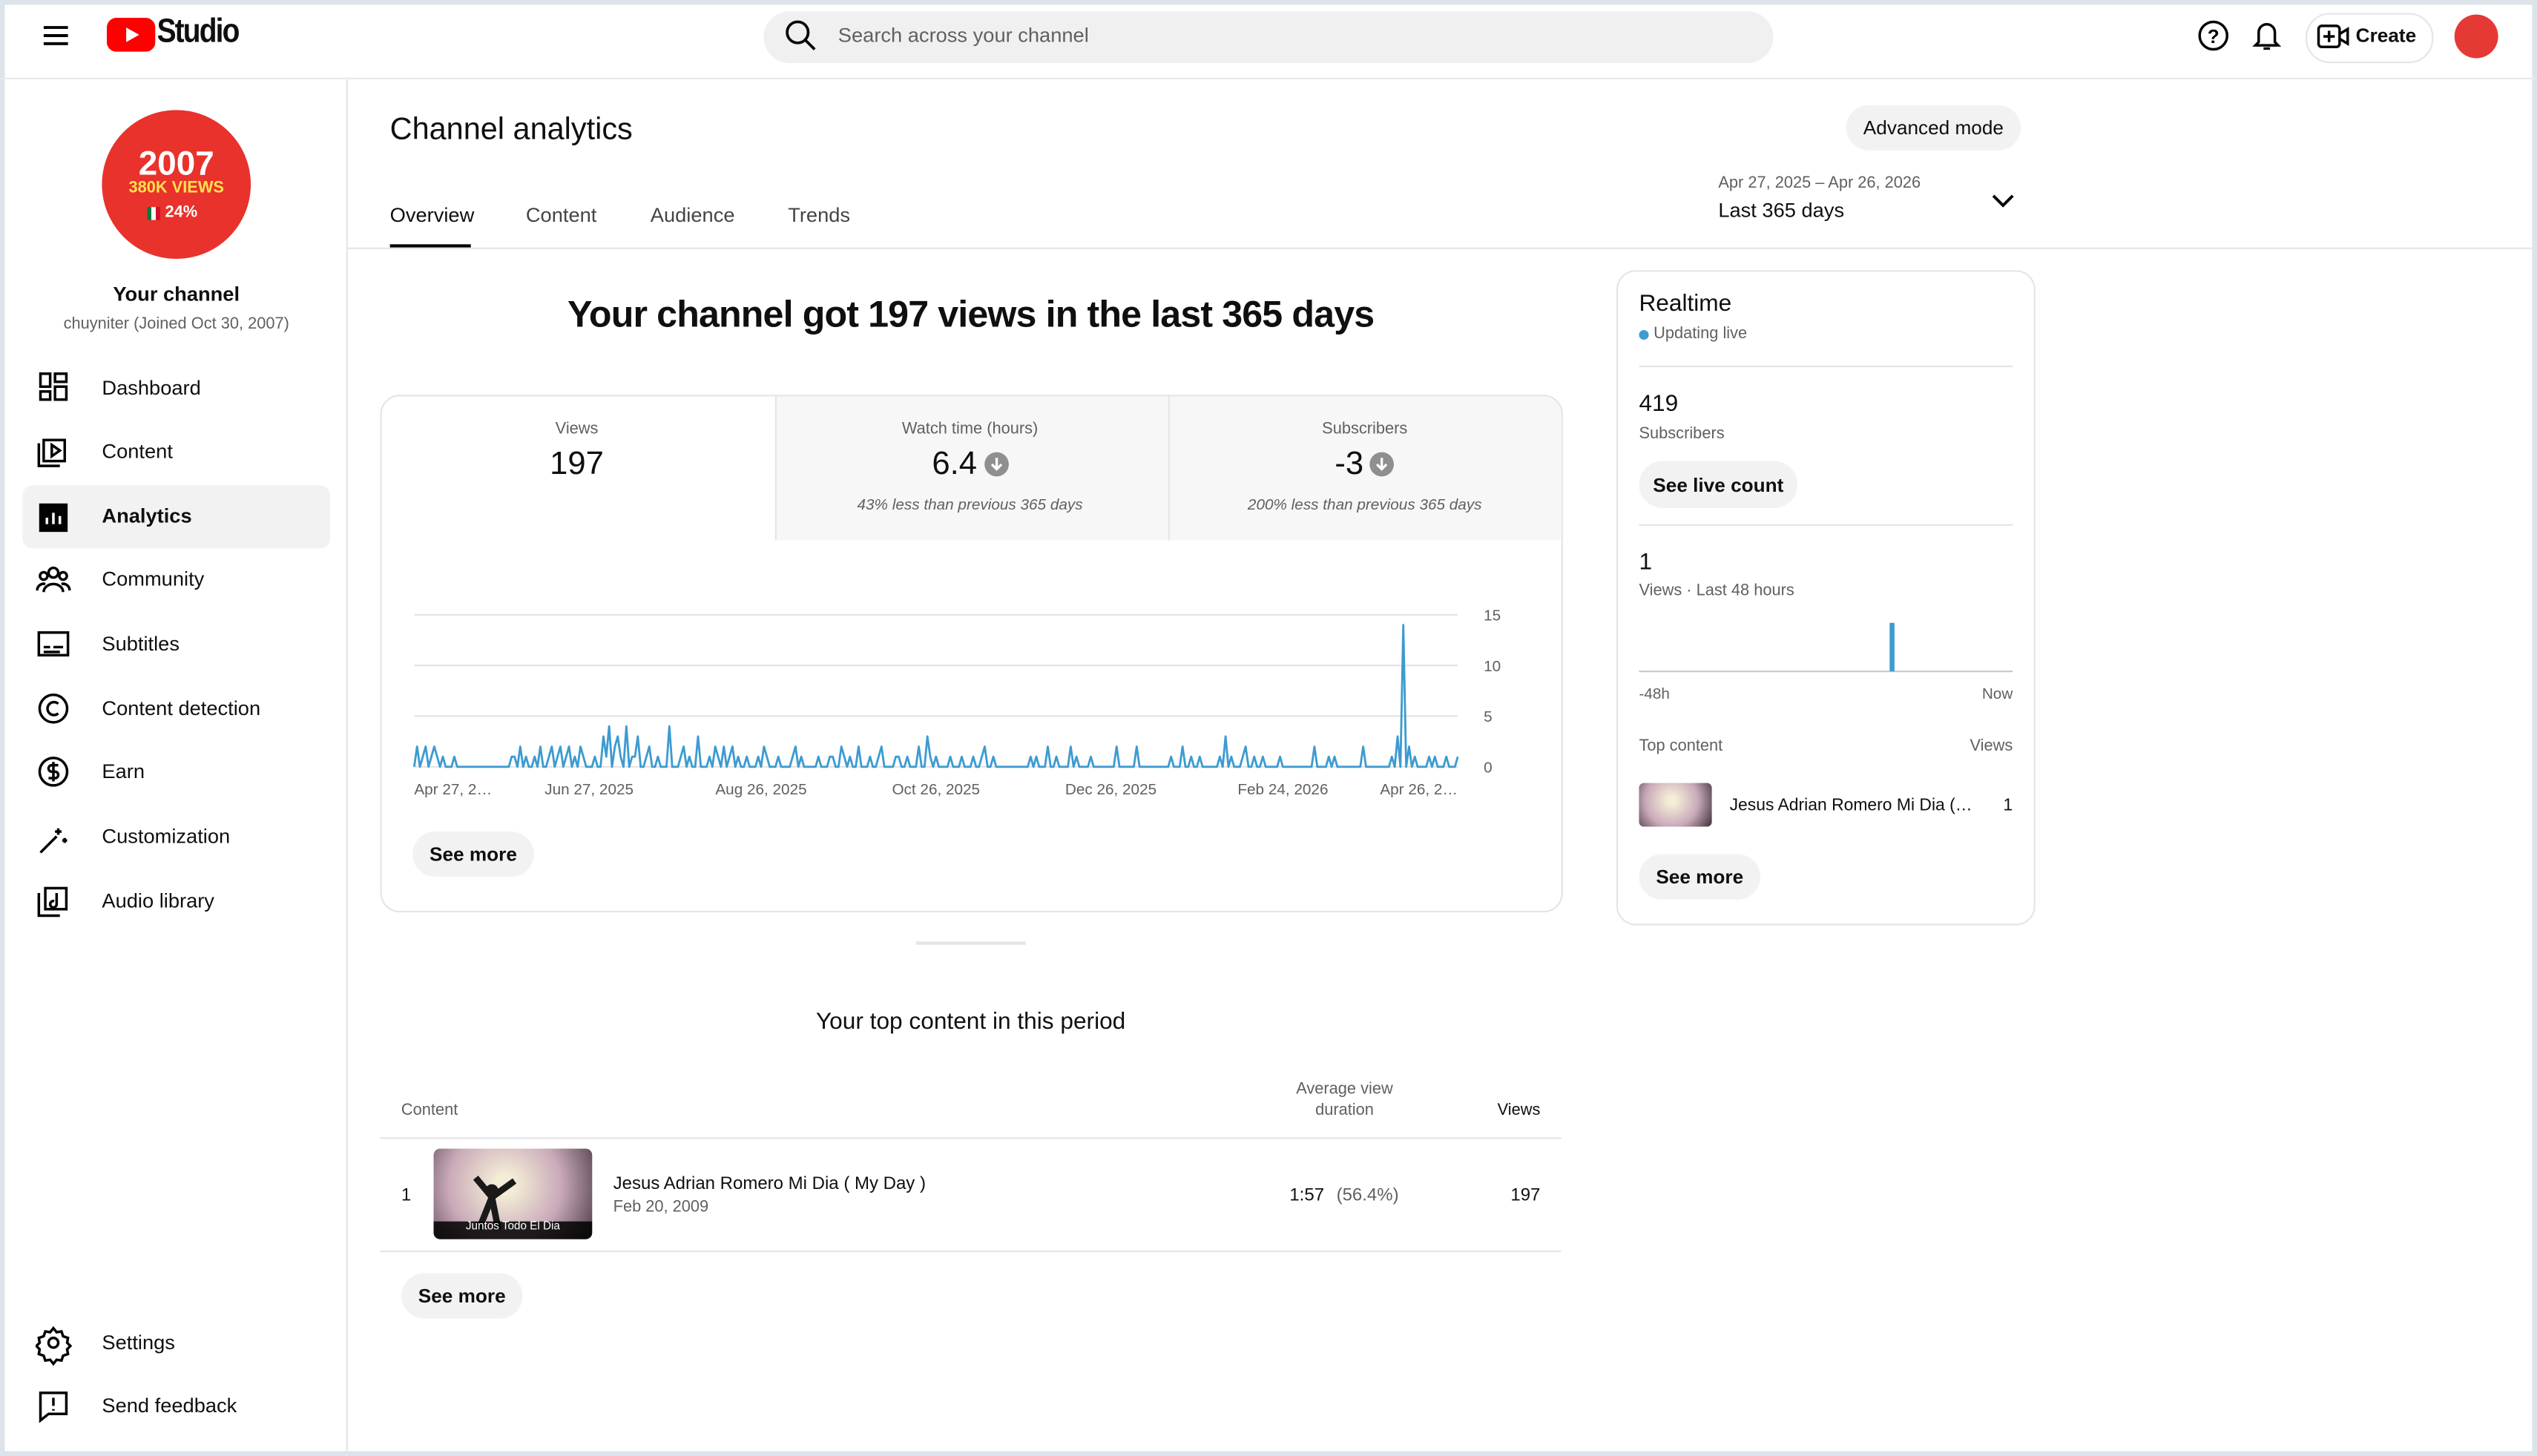 This screenshot has width=2537, height=1456. I want to click on tab: Trends, so click(819, 215).